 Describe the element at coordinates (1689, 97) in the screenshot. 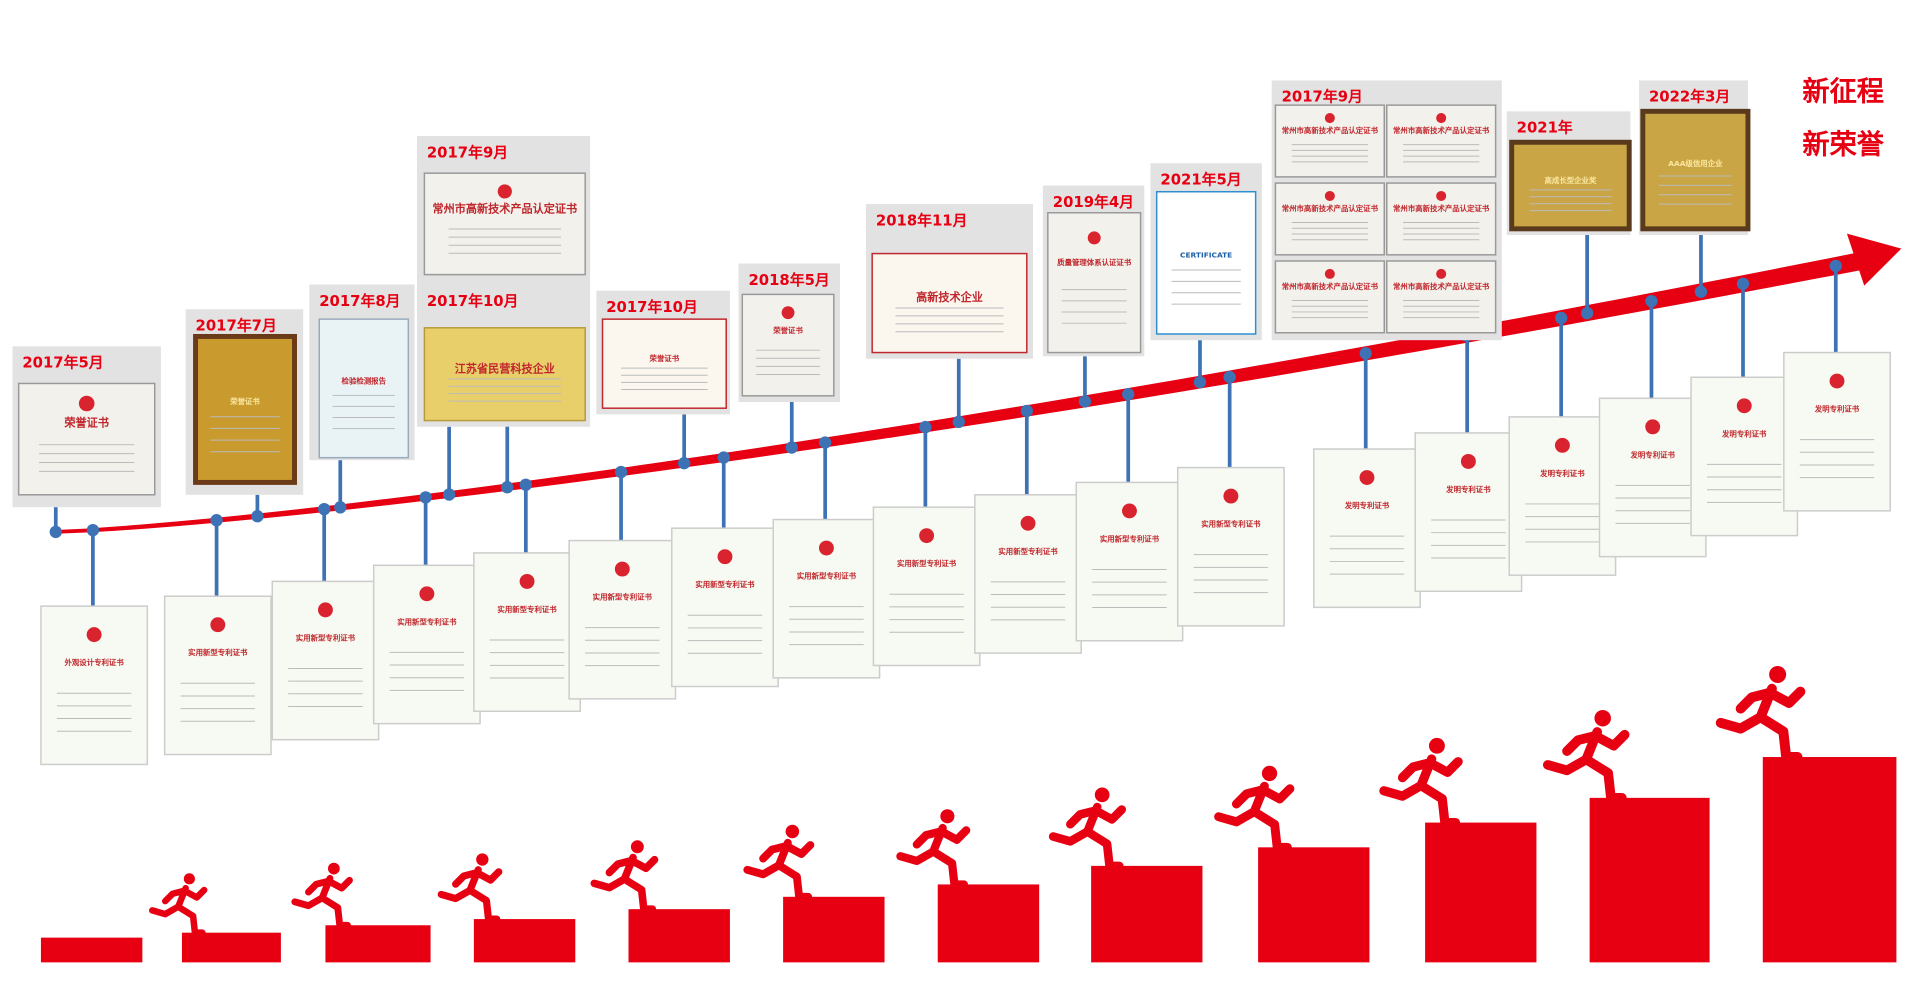

I see `milestone-date: 2022年3月` at that location.